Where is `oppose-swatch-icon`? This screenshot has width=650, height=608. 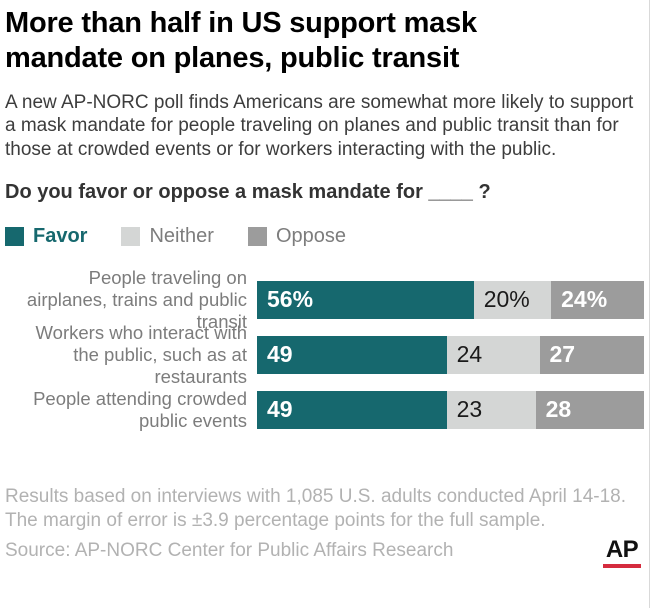 oppose-swatch-icon is located at coordinates (257, 236).